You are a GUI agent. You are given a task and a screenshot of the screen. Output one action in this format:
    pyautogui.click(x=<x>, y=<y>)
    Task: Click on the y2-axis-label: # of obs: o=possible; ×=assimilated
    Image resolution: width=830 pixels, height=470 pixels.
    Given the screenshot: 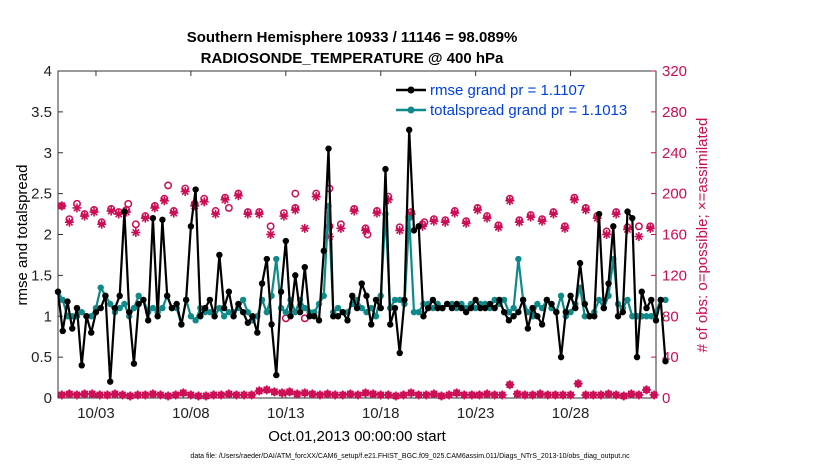 What is the action you would take?
    pyautogui.click(x=702, y=235)
    